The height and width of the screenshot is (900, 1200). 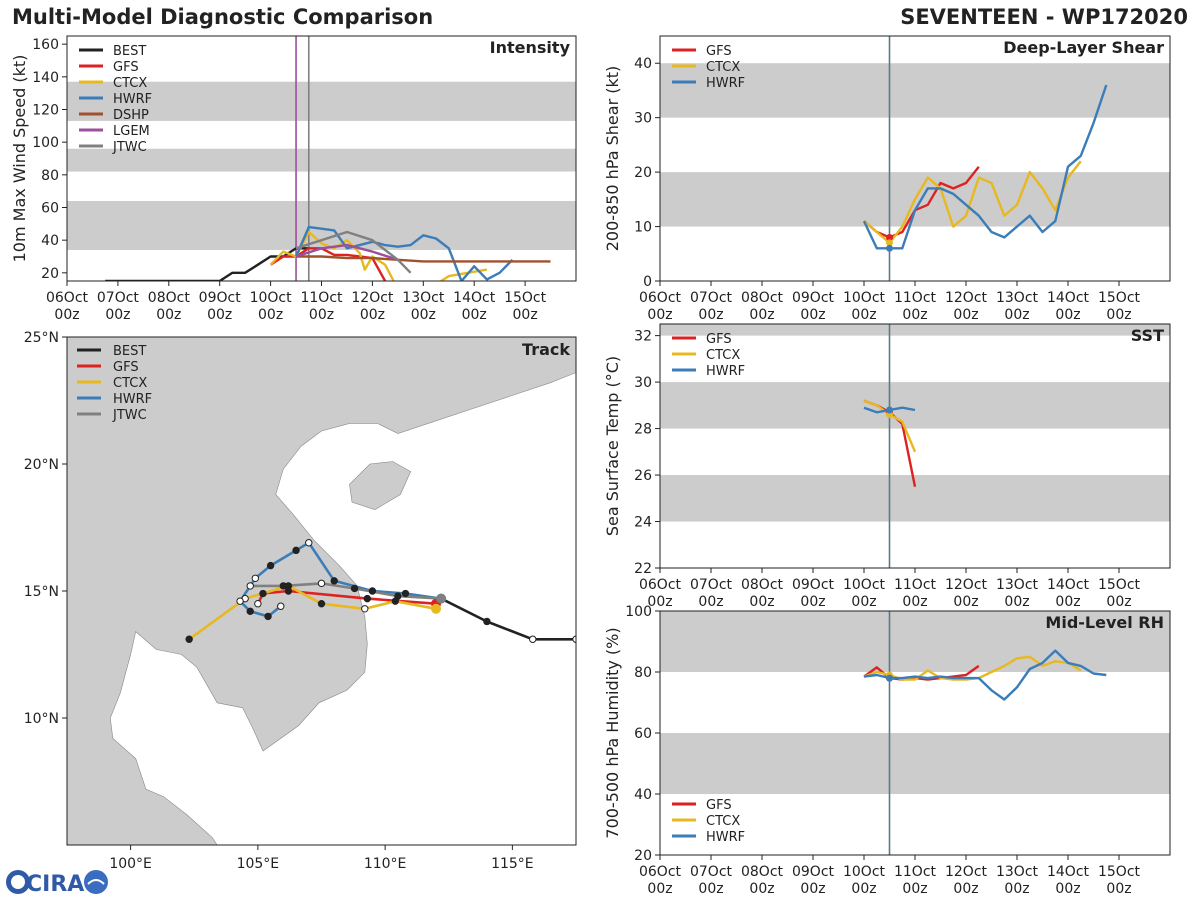 What do you see at coordinates (643, 569) in the screenshot?
I see `sst-ytick-label: 22` at bounding box center [643, 569].